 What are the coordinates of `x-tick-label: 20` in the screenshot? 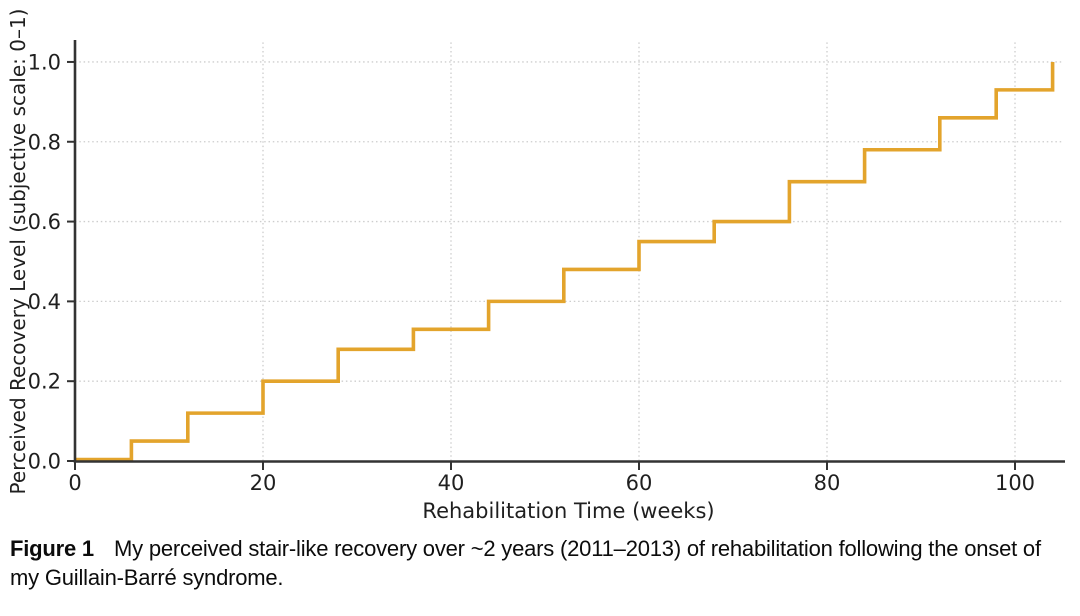 It's located at (263, 483).